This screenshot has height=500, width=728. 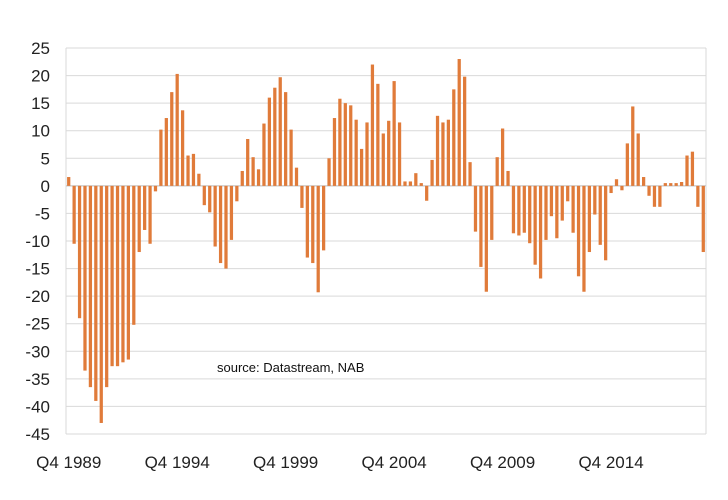 What do you see at coordinates (37, 269) in the screenshot?
I see `y-tick-label: -15` at bounding box center [37, 269].